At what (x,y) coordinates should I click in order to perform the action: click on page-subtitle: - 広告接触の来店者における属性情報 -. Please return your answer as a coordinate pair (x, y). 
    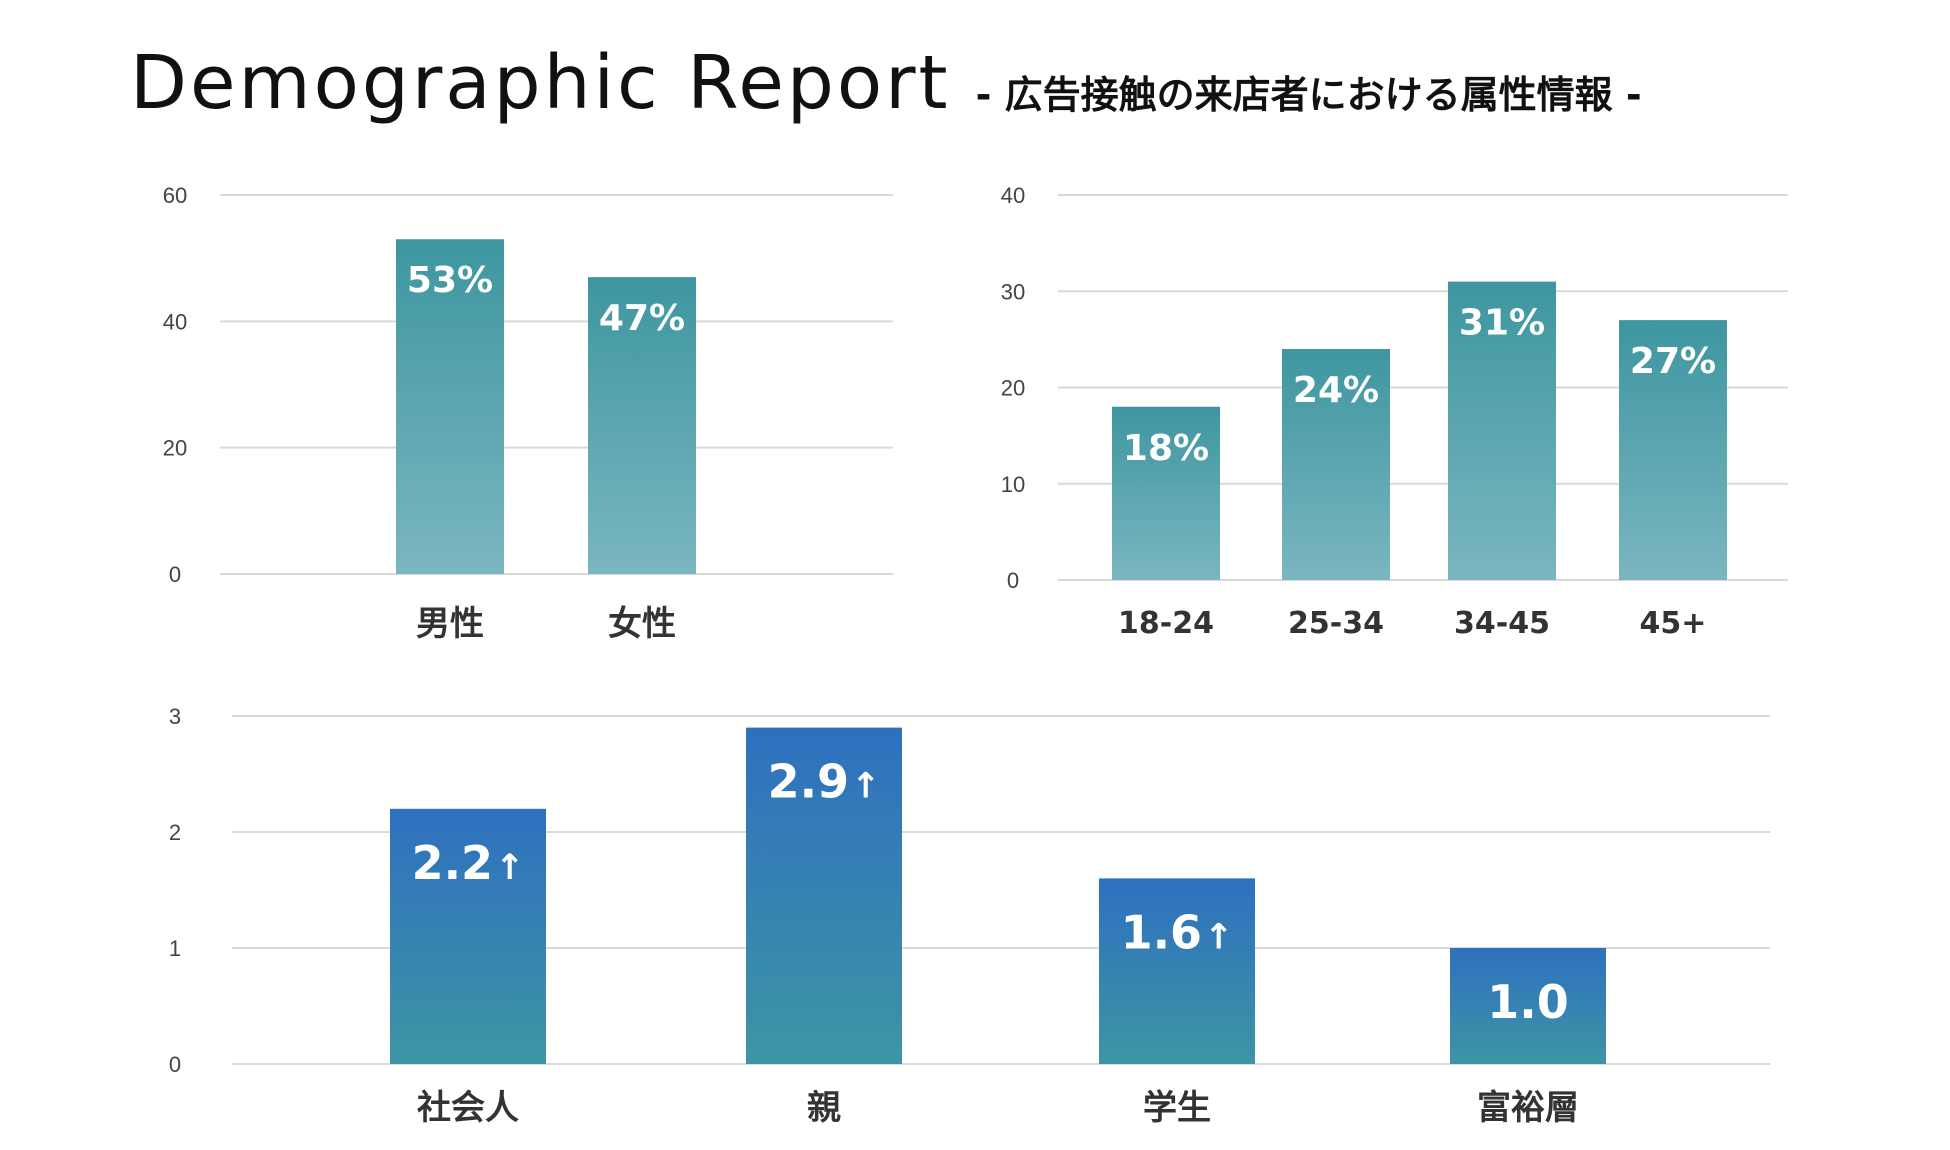
    Looking at the image, I should click on (1308, 95).